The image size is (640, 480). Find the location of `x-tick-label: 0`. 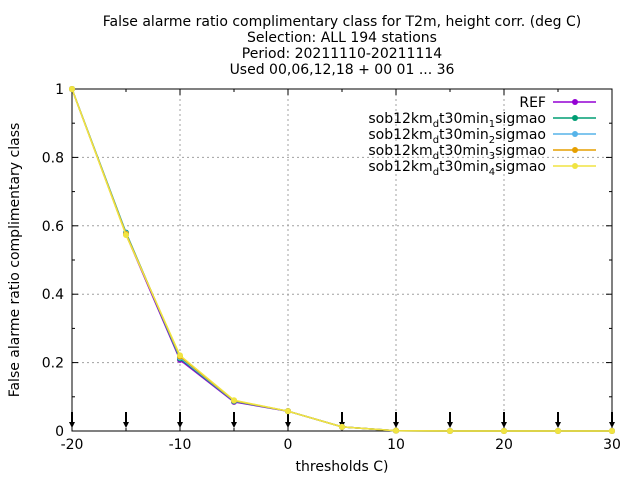

x-tick-label: 0 is located at coordinates (288, 445).